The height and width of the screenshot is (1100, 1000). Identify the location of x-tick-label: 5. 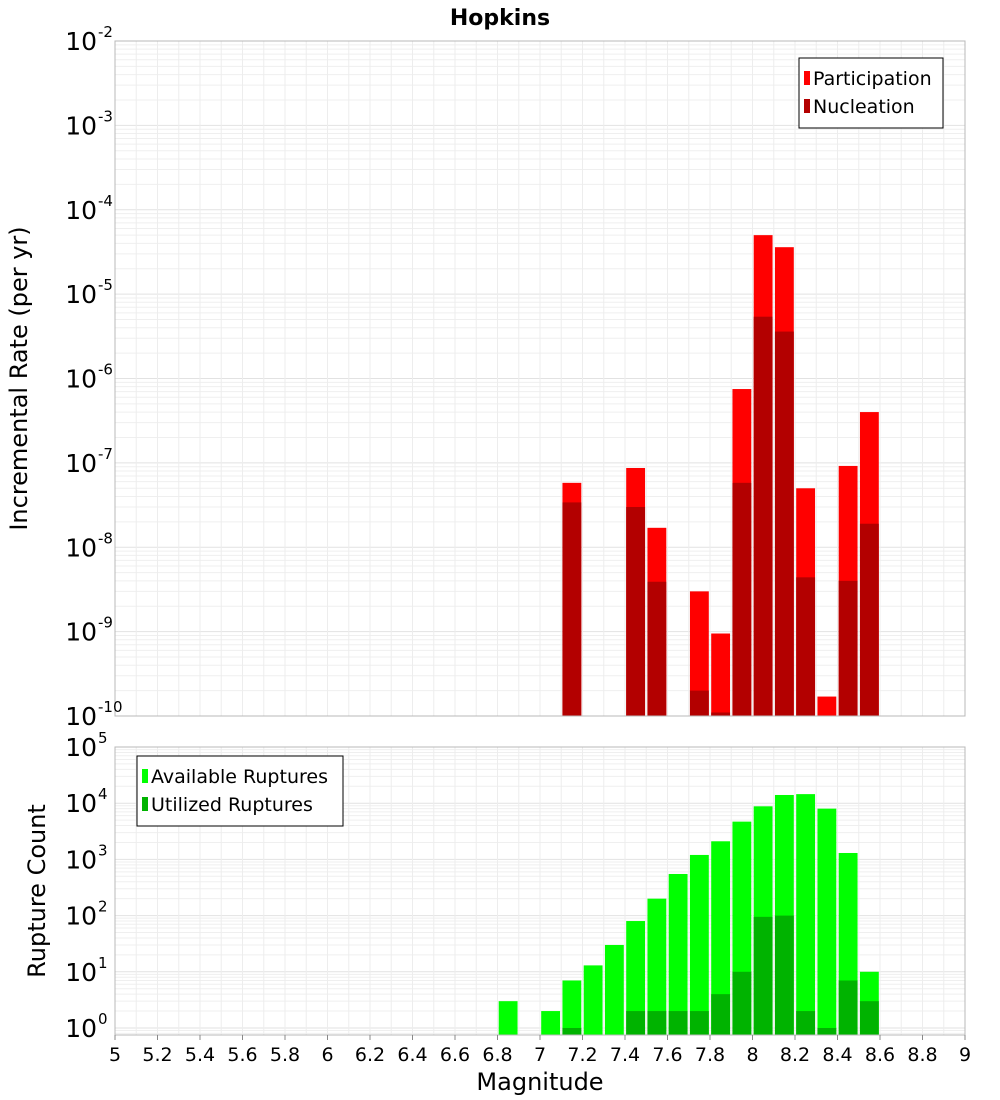
(115, 1055).